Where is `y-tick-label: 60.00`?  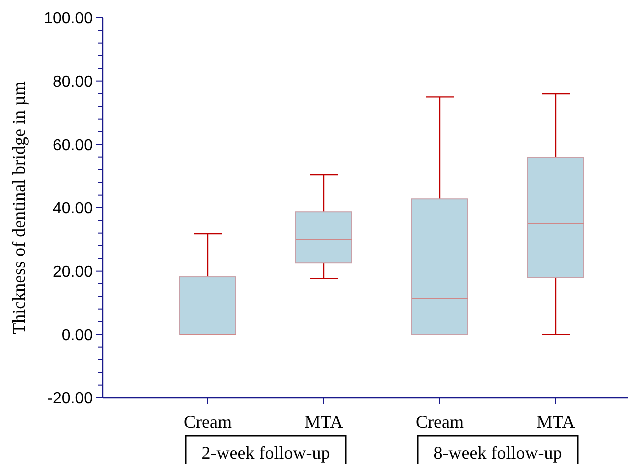 y-tick-label: 60.00 is located at coordinates (73, 145).